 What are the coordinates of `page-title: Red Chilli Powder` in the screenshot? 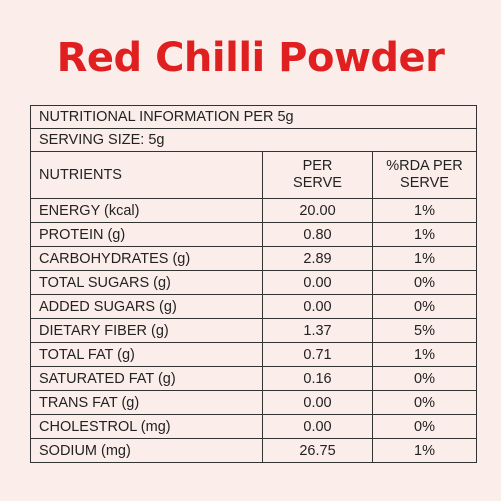 It's located at (250, 58).